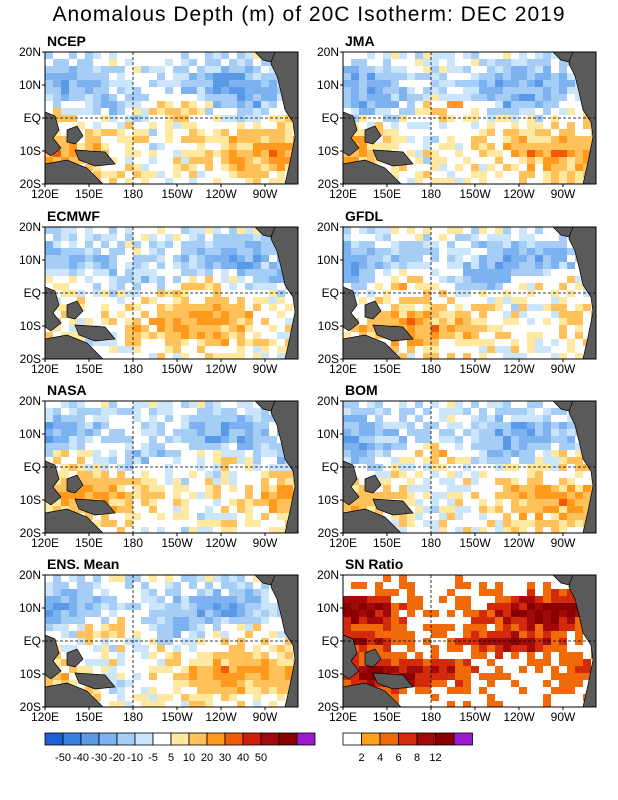 The height and width of the screenshot is (800, 618). I want to click on colorbar-label: 10, so click(189, 758).